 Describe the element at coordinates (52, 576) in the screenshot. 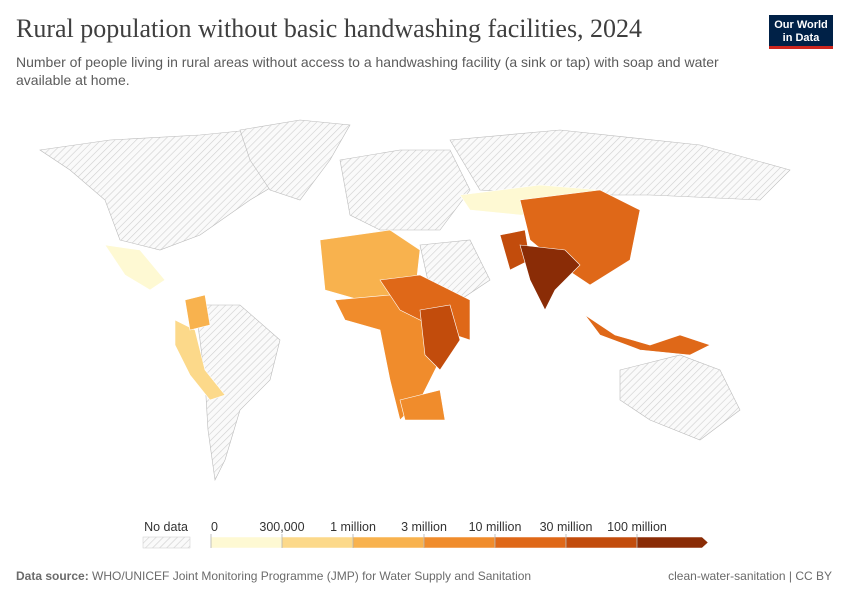

I see `source-label: Data source:` at that location.